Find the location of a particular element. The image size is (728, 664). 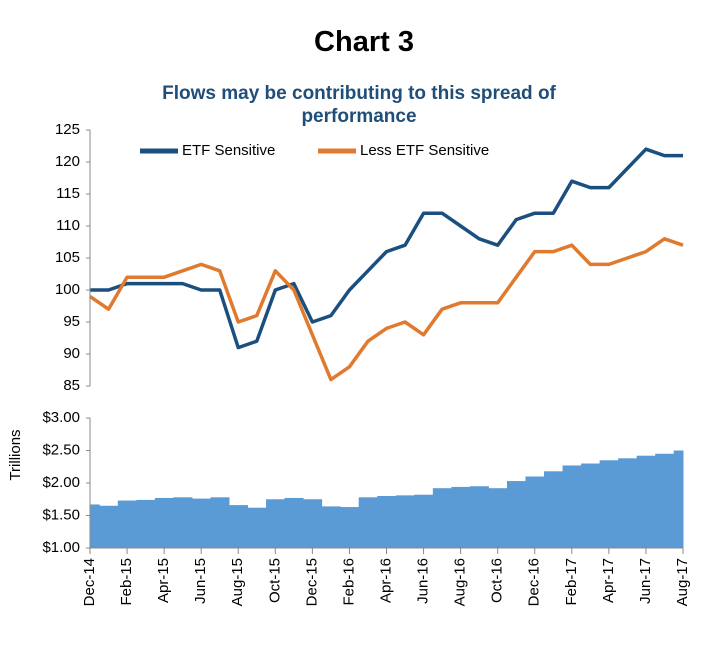

x-tick-label: Jun-17 is located at coordinates (645, 581).